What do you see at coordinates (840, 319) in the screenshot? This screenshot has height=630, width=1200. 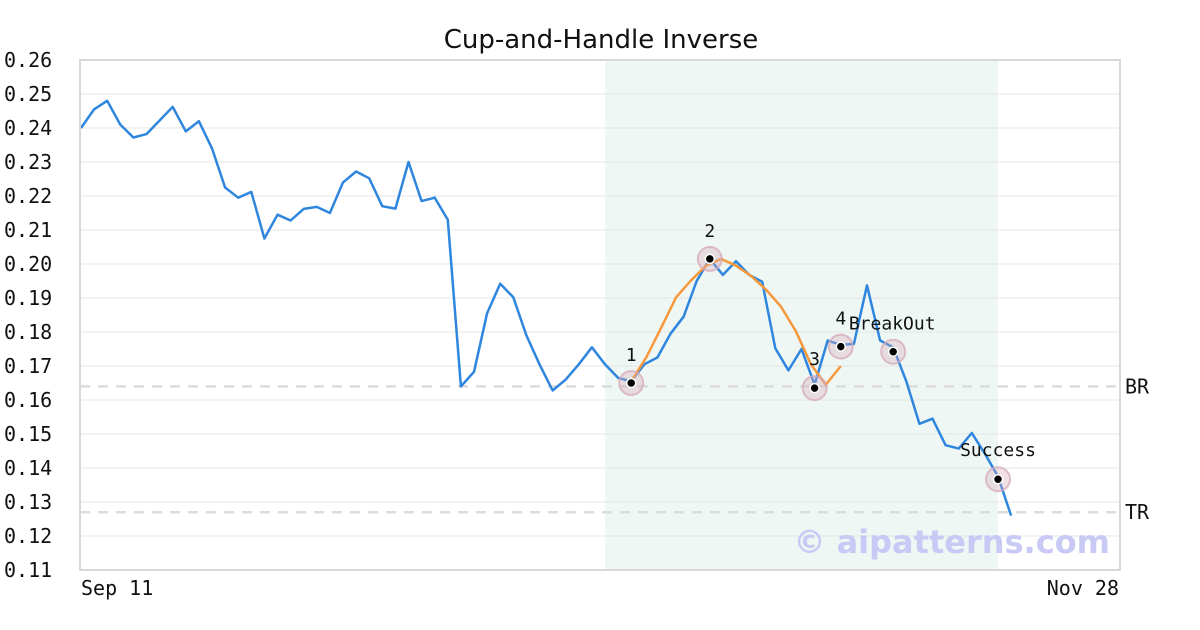 I see `point-label-4: 4` at bounding box center [840, 319].